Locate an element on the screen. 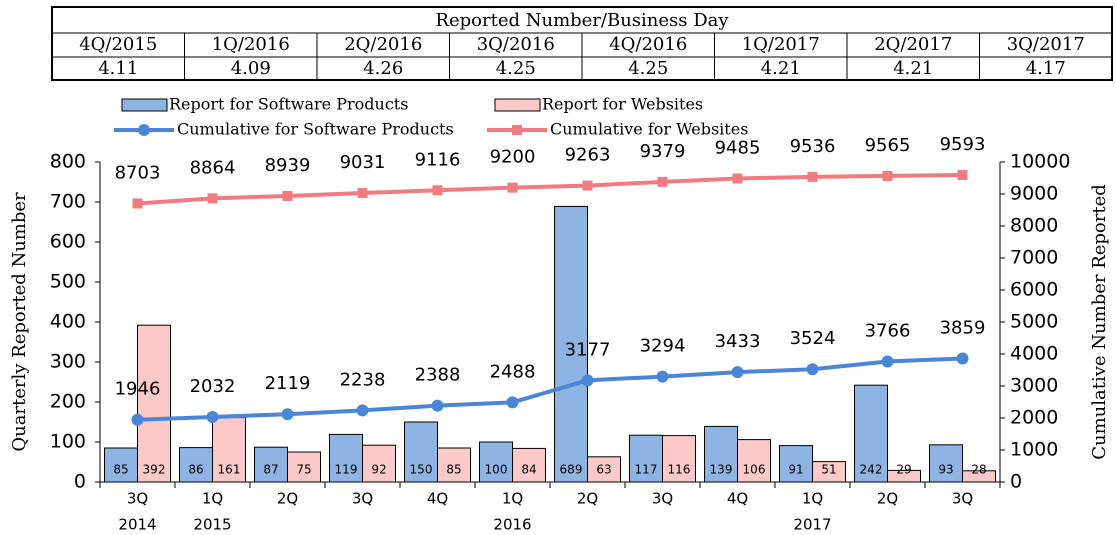  line-value-label: 9031 is located at coordinates (363, 162).